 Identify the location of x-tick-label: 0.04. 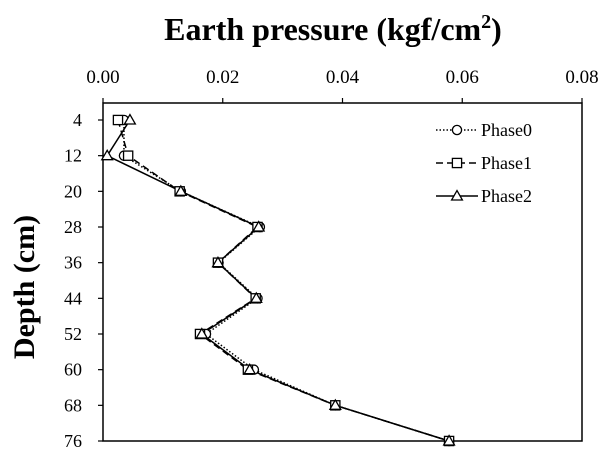
(343, 77).